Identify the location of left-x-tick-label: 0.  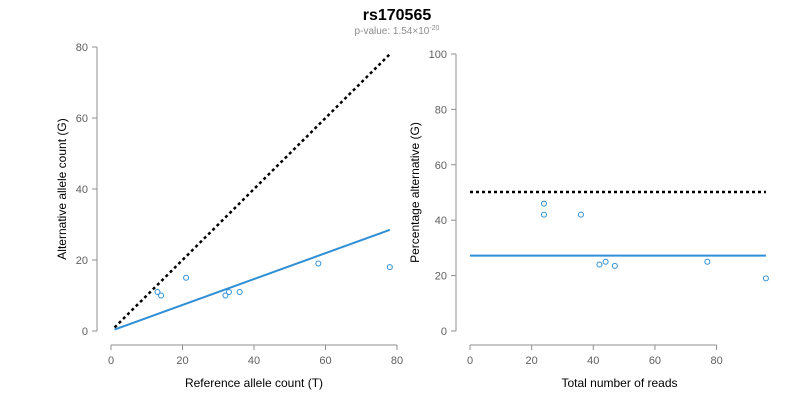
(111, 361).